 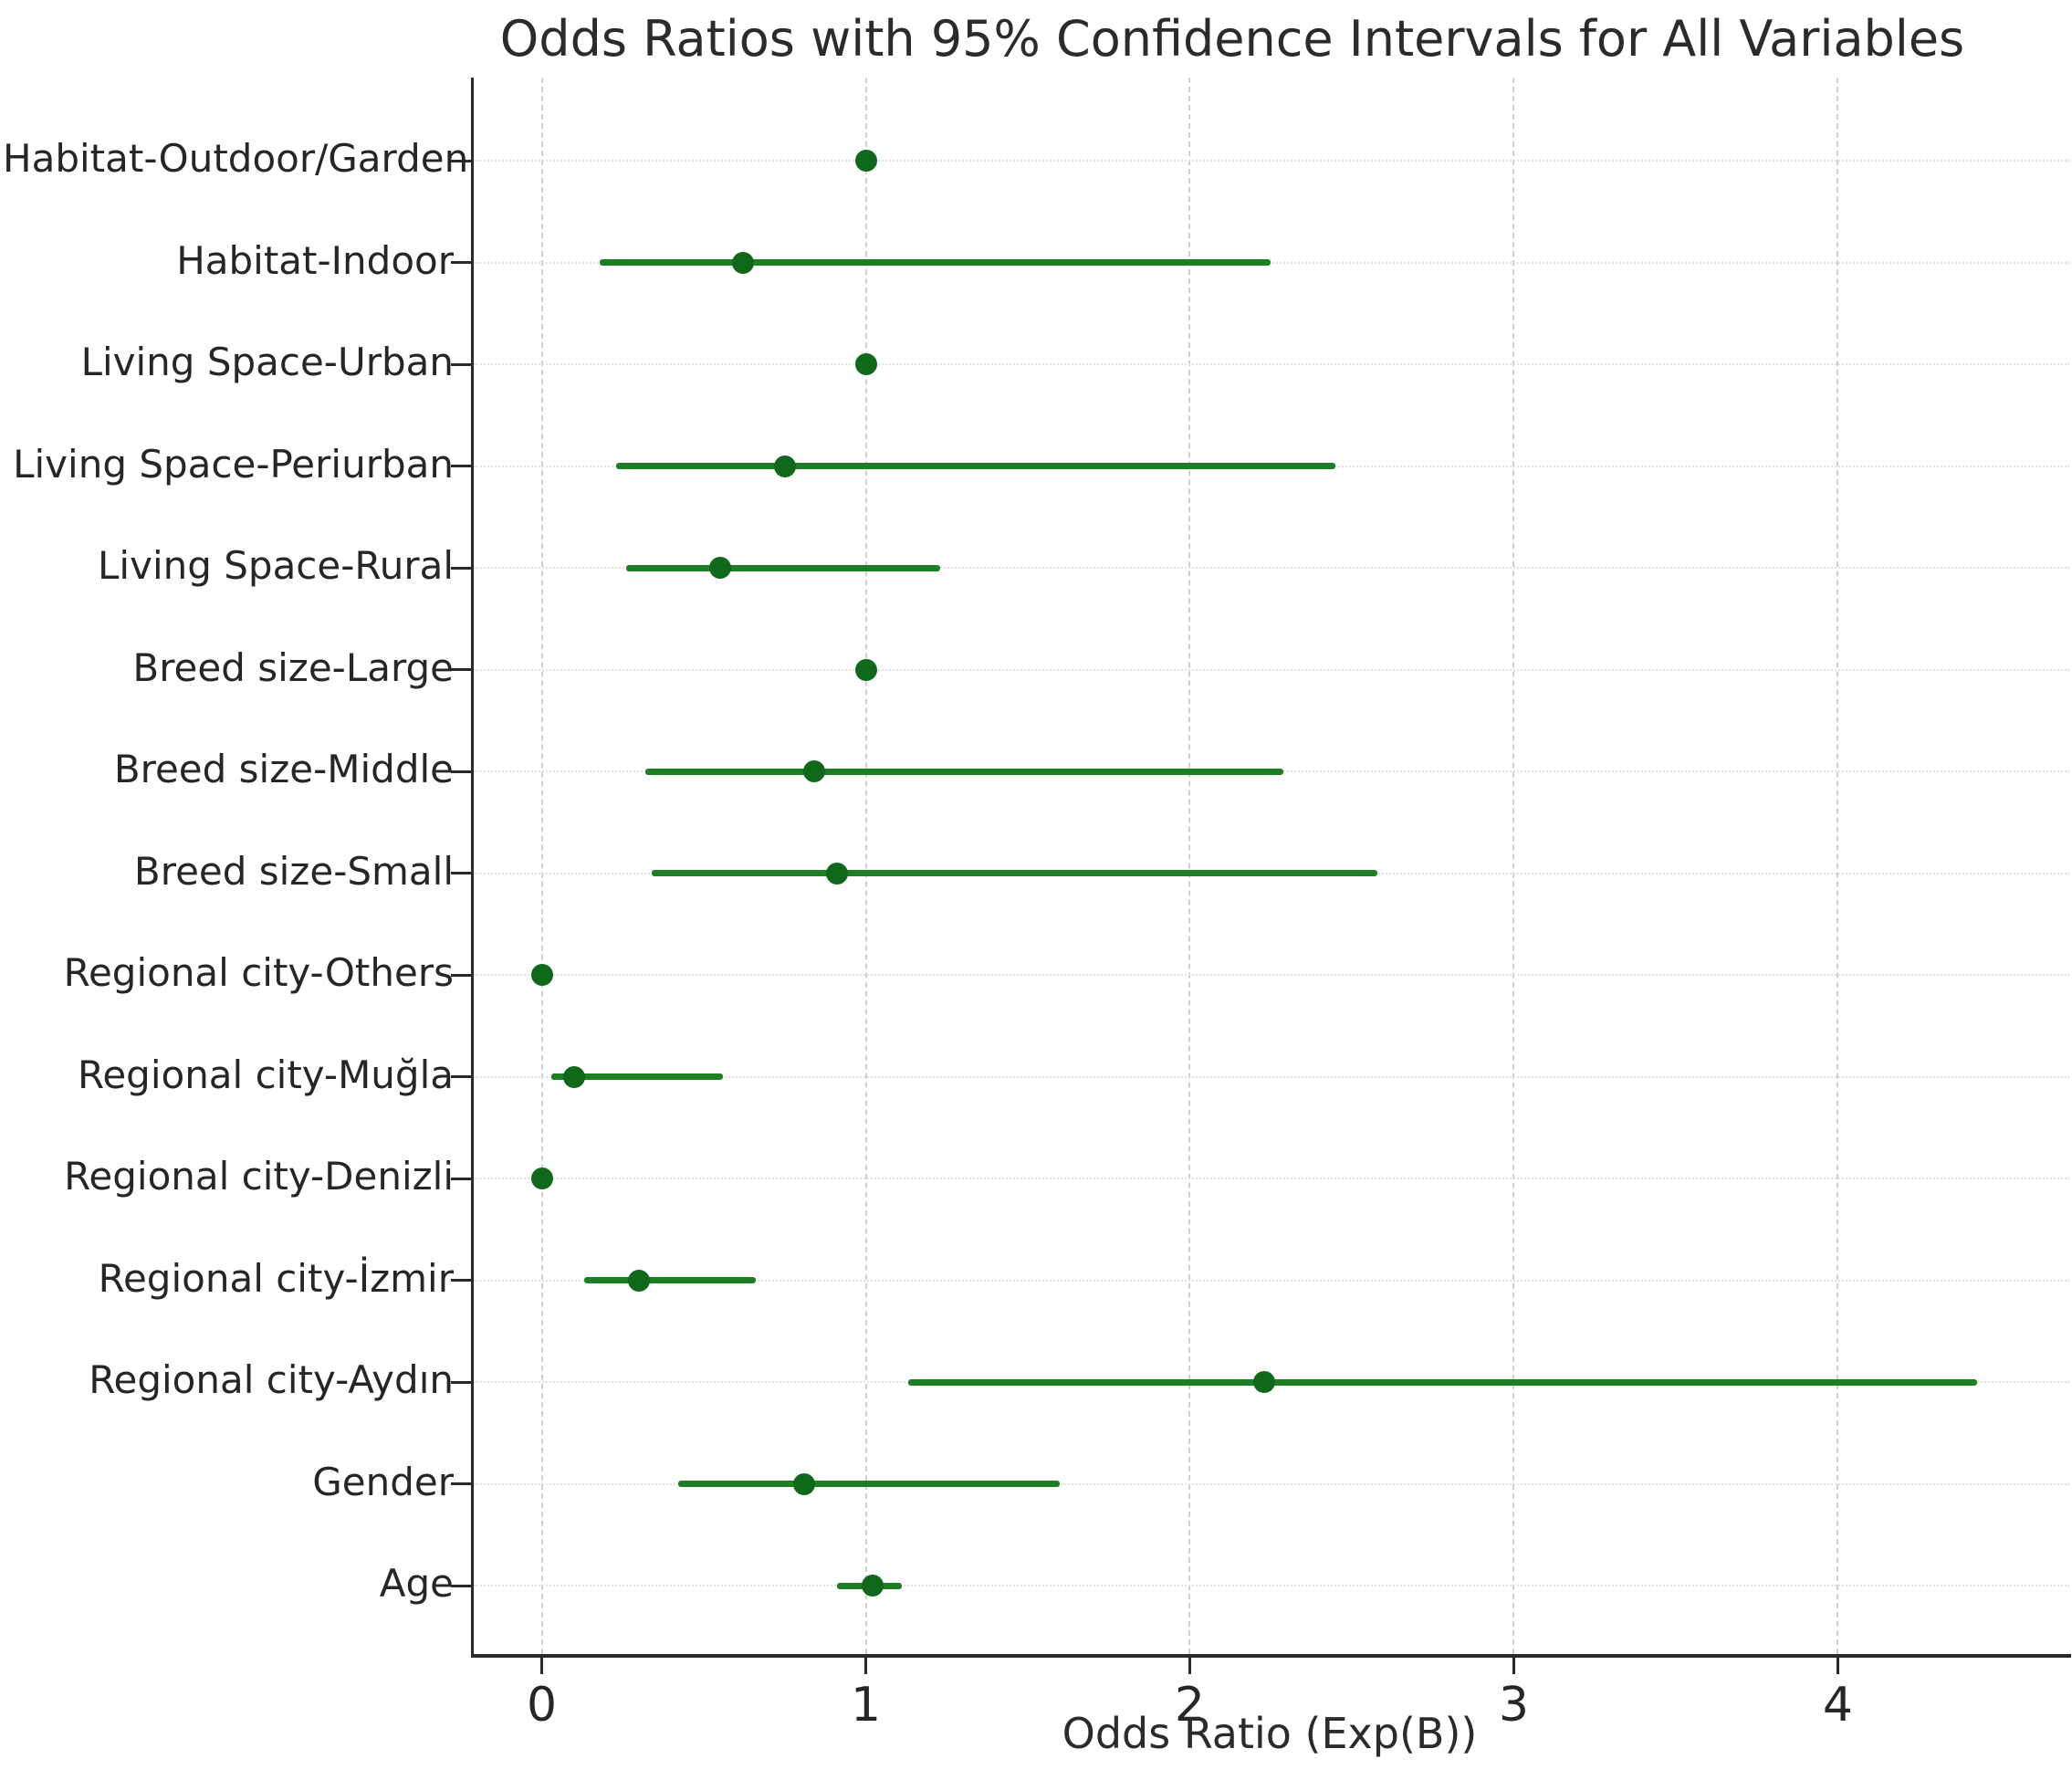 What do you see at coordinates (259, 1176) in the screenshot?
I see `y-axis-category-label: Regional city-Denizli` at bounding box center [259, 1176].